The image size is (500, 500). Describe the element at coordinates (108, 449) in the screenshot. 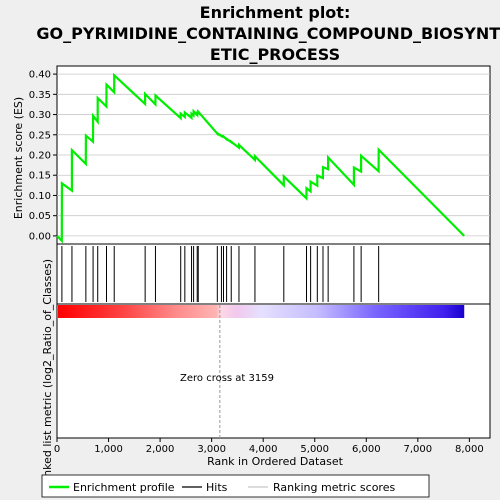

I see `x-tick-label: 1,000` at that location.